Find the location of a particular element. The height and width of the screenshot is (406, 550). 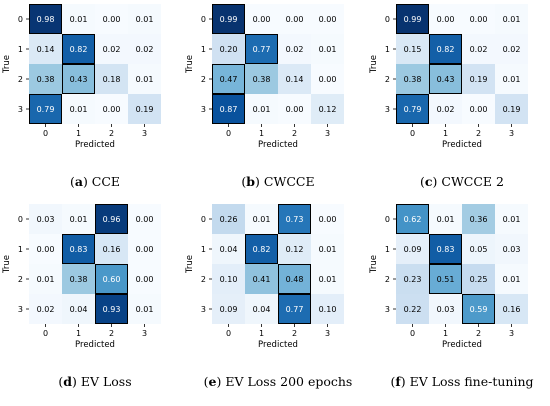

cell-value-label: 0.26 is located at coordinates (229, 219).